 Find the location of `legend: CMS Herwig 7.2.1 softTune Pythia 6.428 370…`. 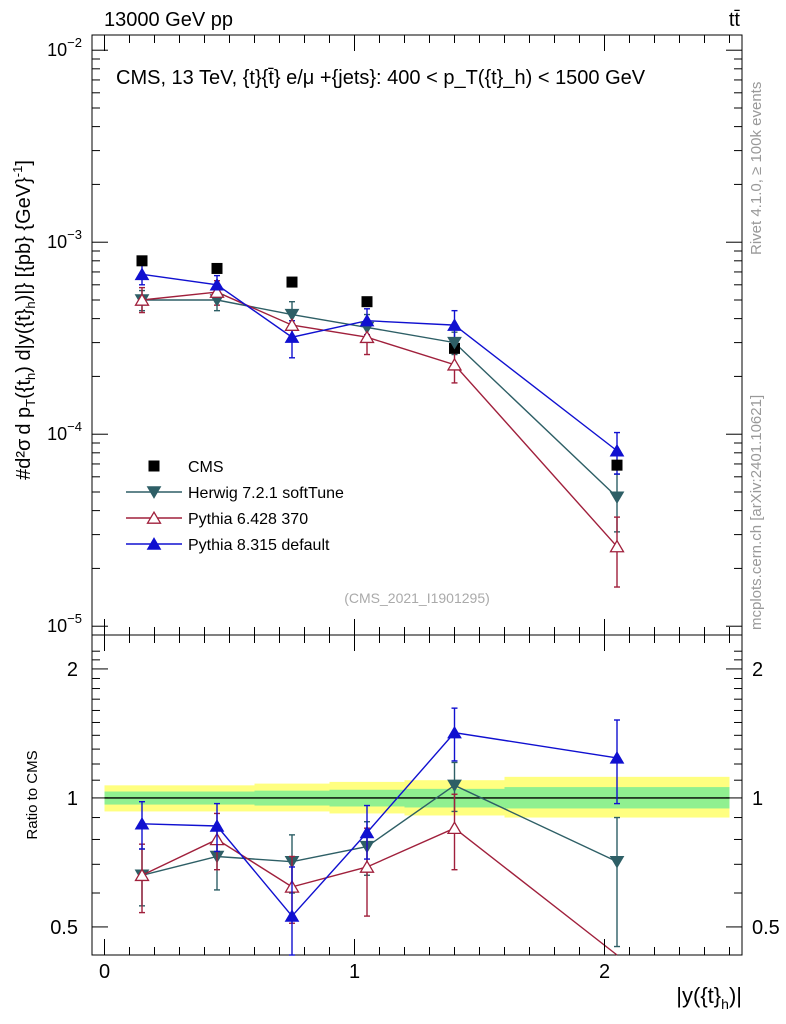

legend: CMS Herwig 7.2.1 softTune Pythia 6.428 370… is located at coordinates (235, 506).